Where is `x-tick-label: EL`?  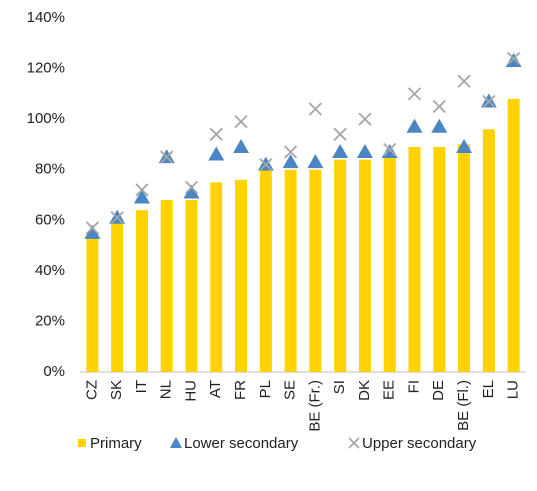 x-tick-label: EL is located at coordinates (488, 389).